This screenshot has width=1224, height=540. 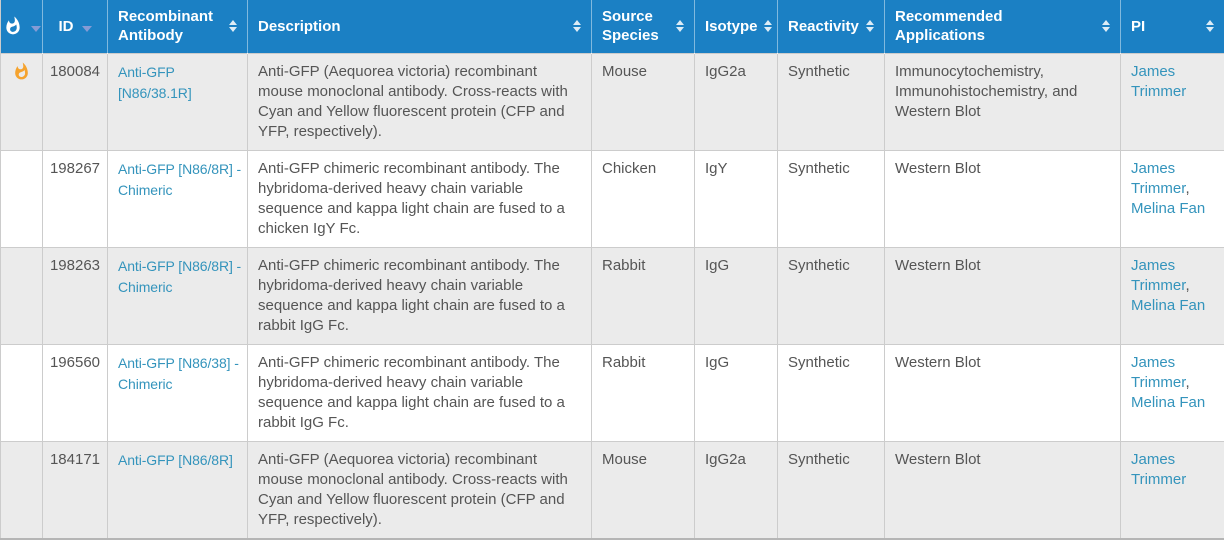 What do you see at coordinates (823, 26) in the screenshot?
I see `column-label: Reactivity` at bounding box center [823, 26].